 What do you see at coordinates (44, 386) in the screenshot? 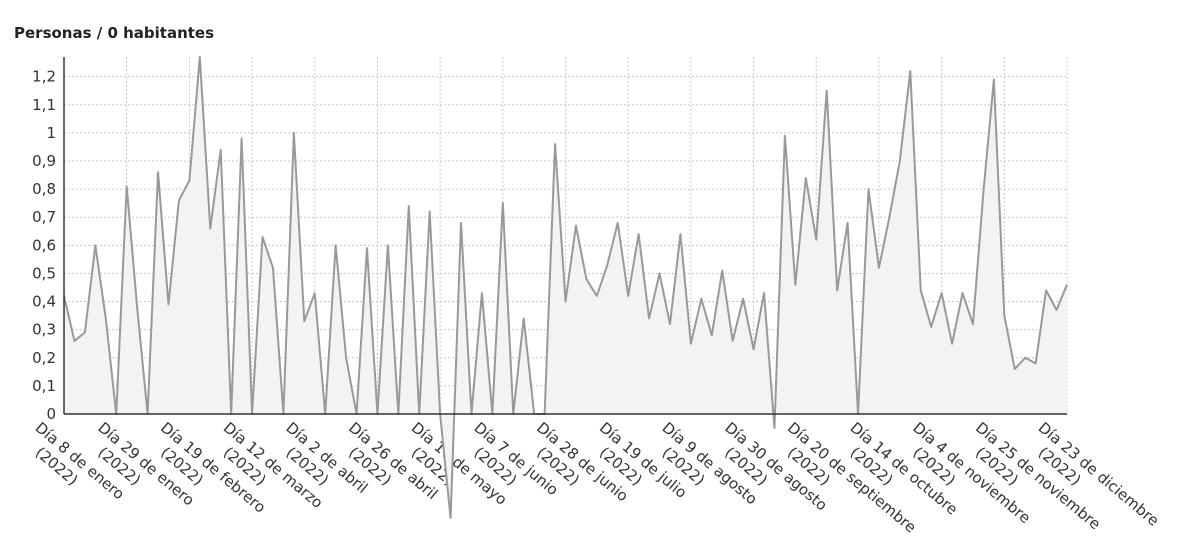
I see `y-tick-label: 0,1` at bounding box center [44, 386].